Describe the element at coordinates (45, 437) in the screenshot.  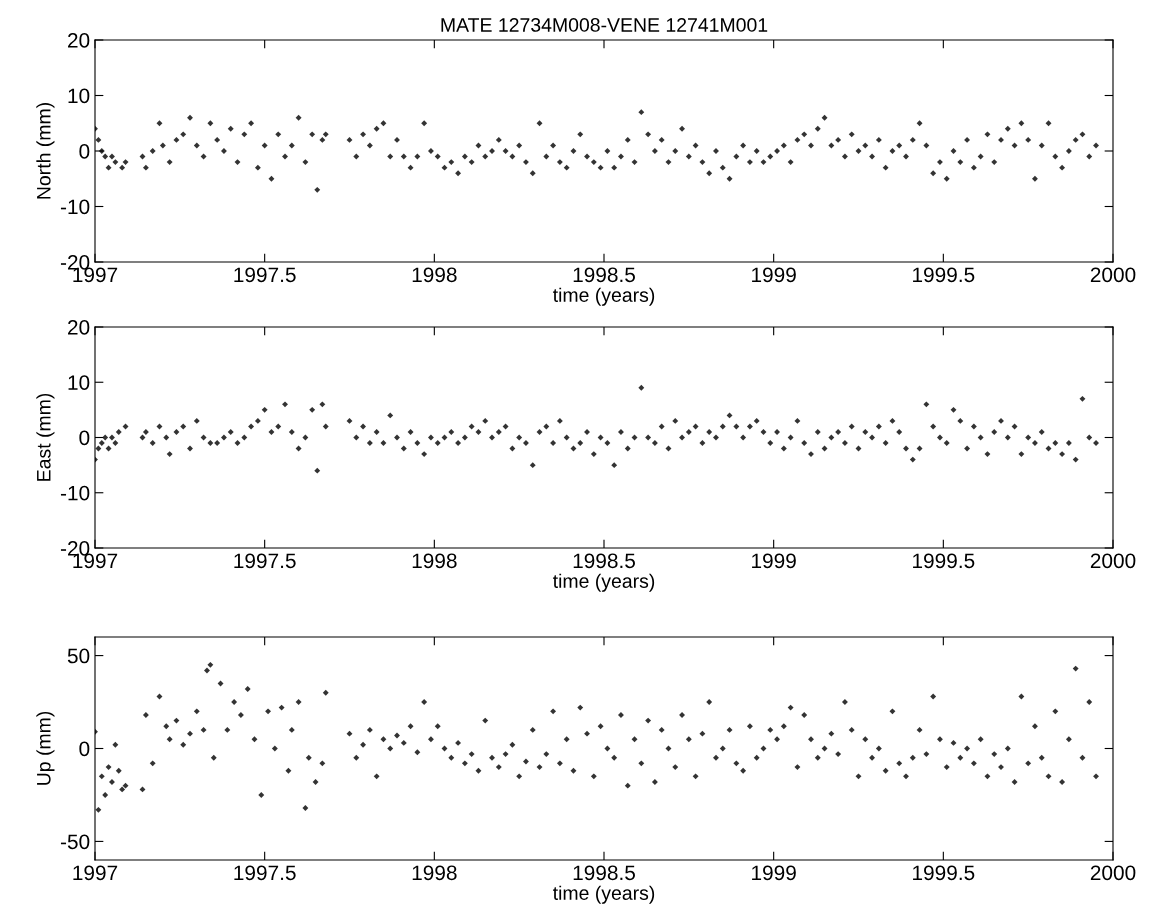
I see `y-axis-title: East (mm)` at that location.